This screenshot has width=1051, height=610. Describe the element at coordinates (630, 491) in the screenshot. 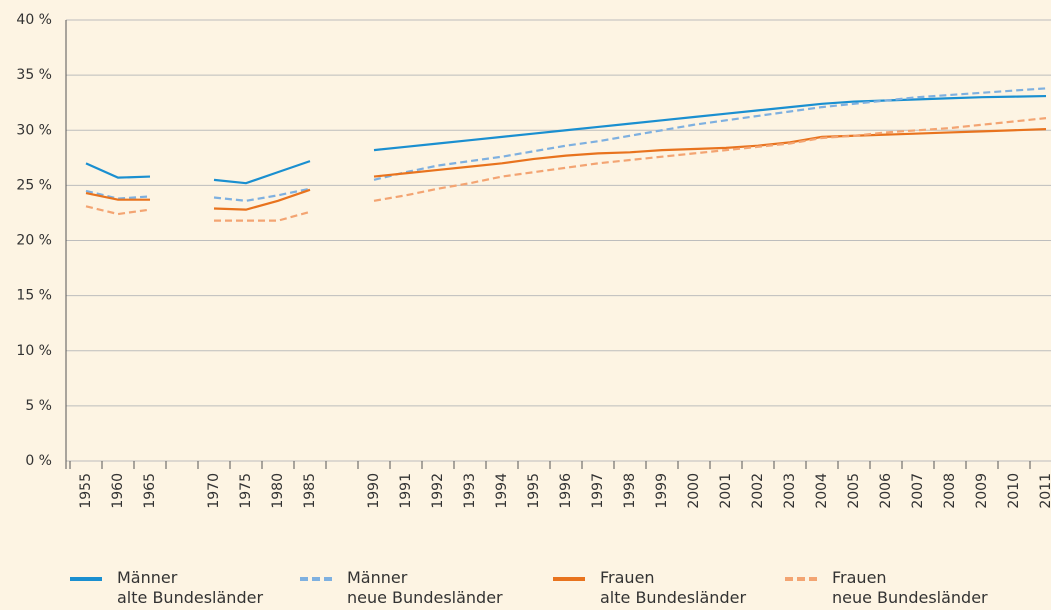

I see `x-tick-label: 1998` at that location.